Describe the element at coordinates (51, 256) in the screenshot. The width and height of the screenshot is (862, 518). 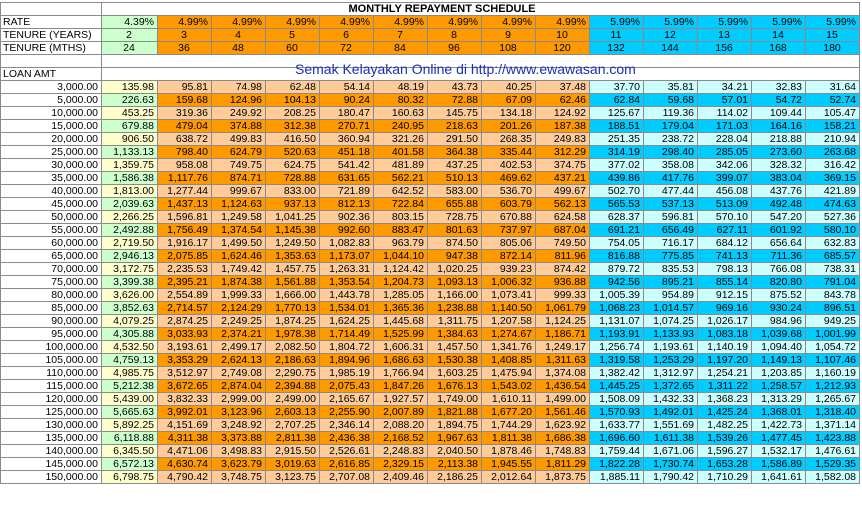
I see `loan-amount-cell: 65,000.00` at that location.